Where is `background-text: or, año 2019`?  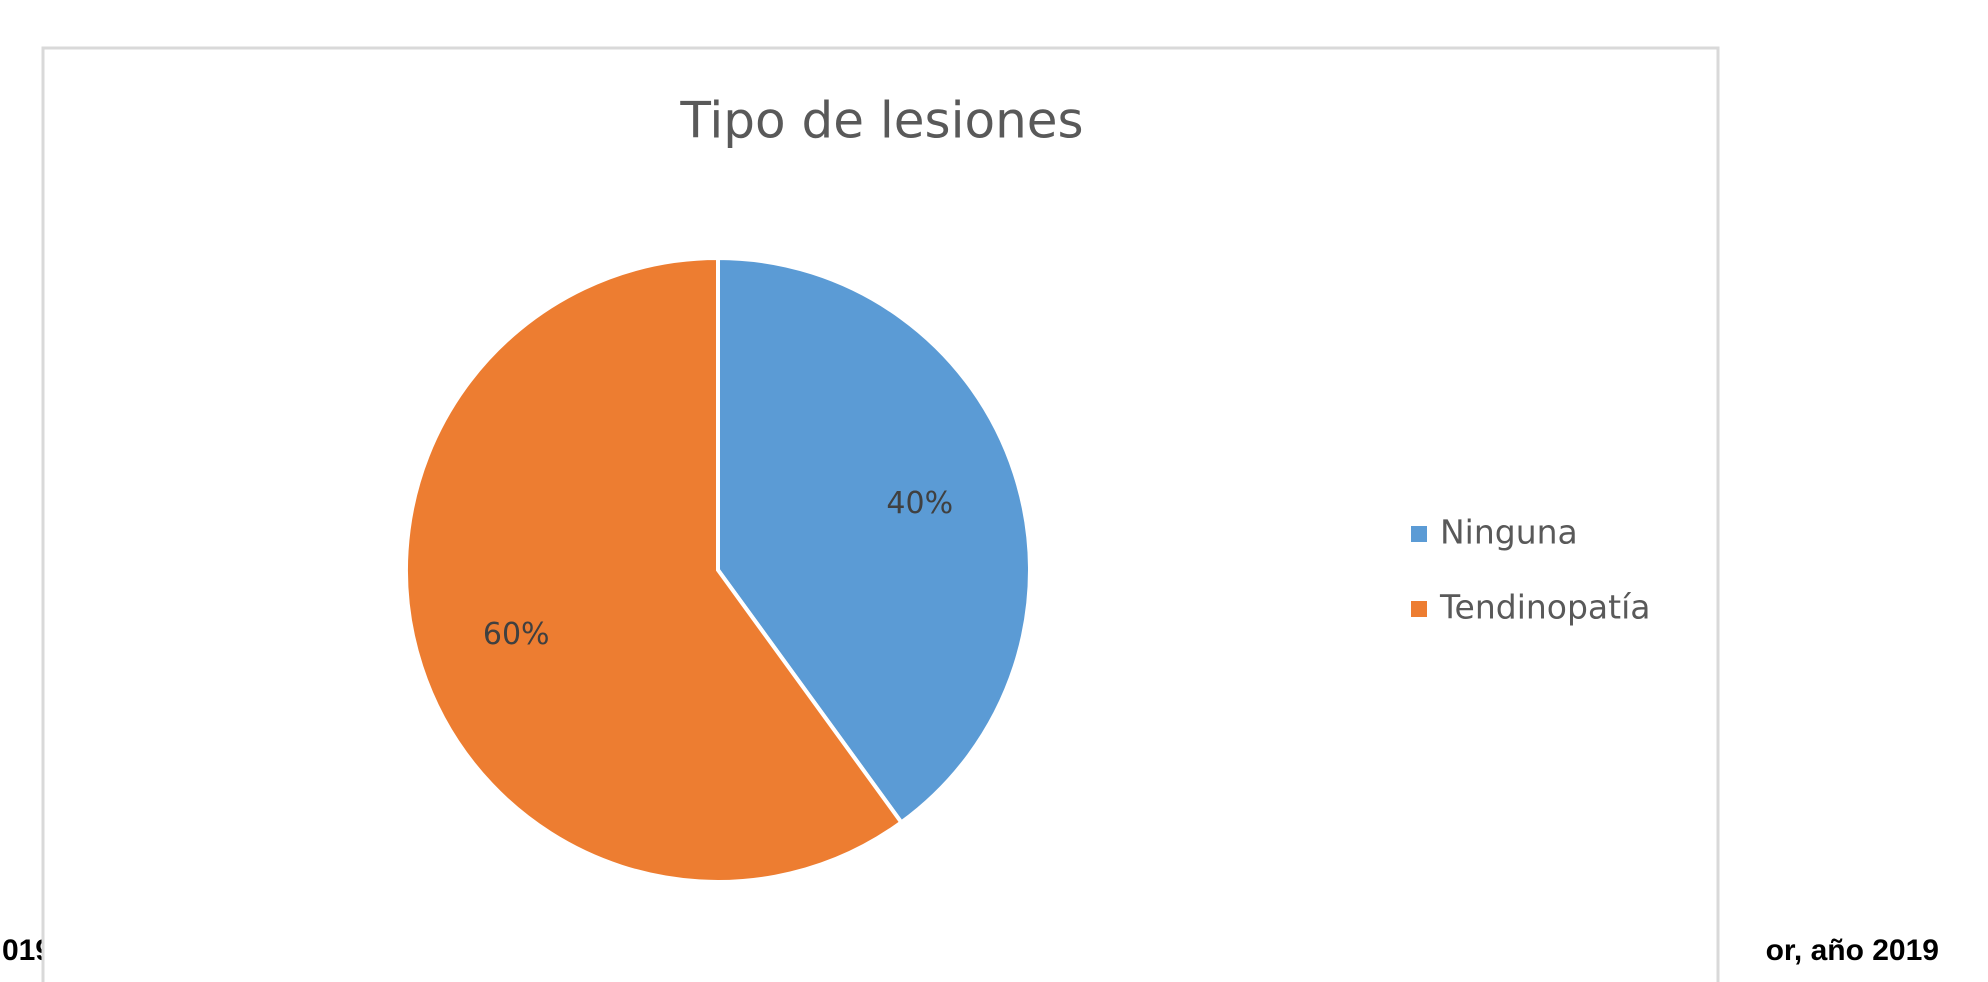 background-text: or, año 2019 is located at coordinates (1852, 950).